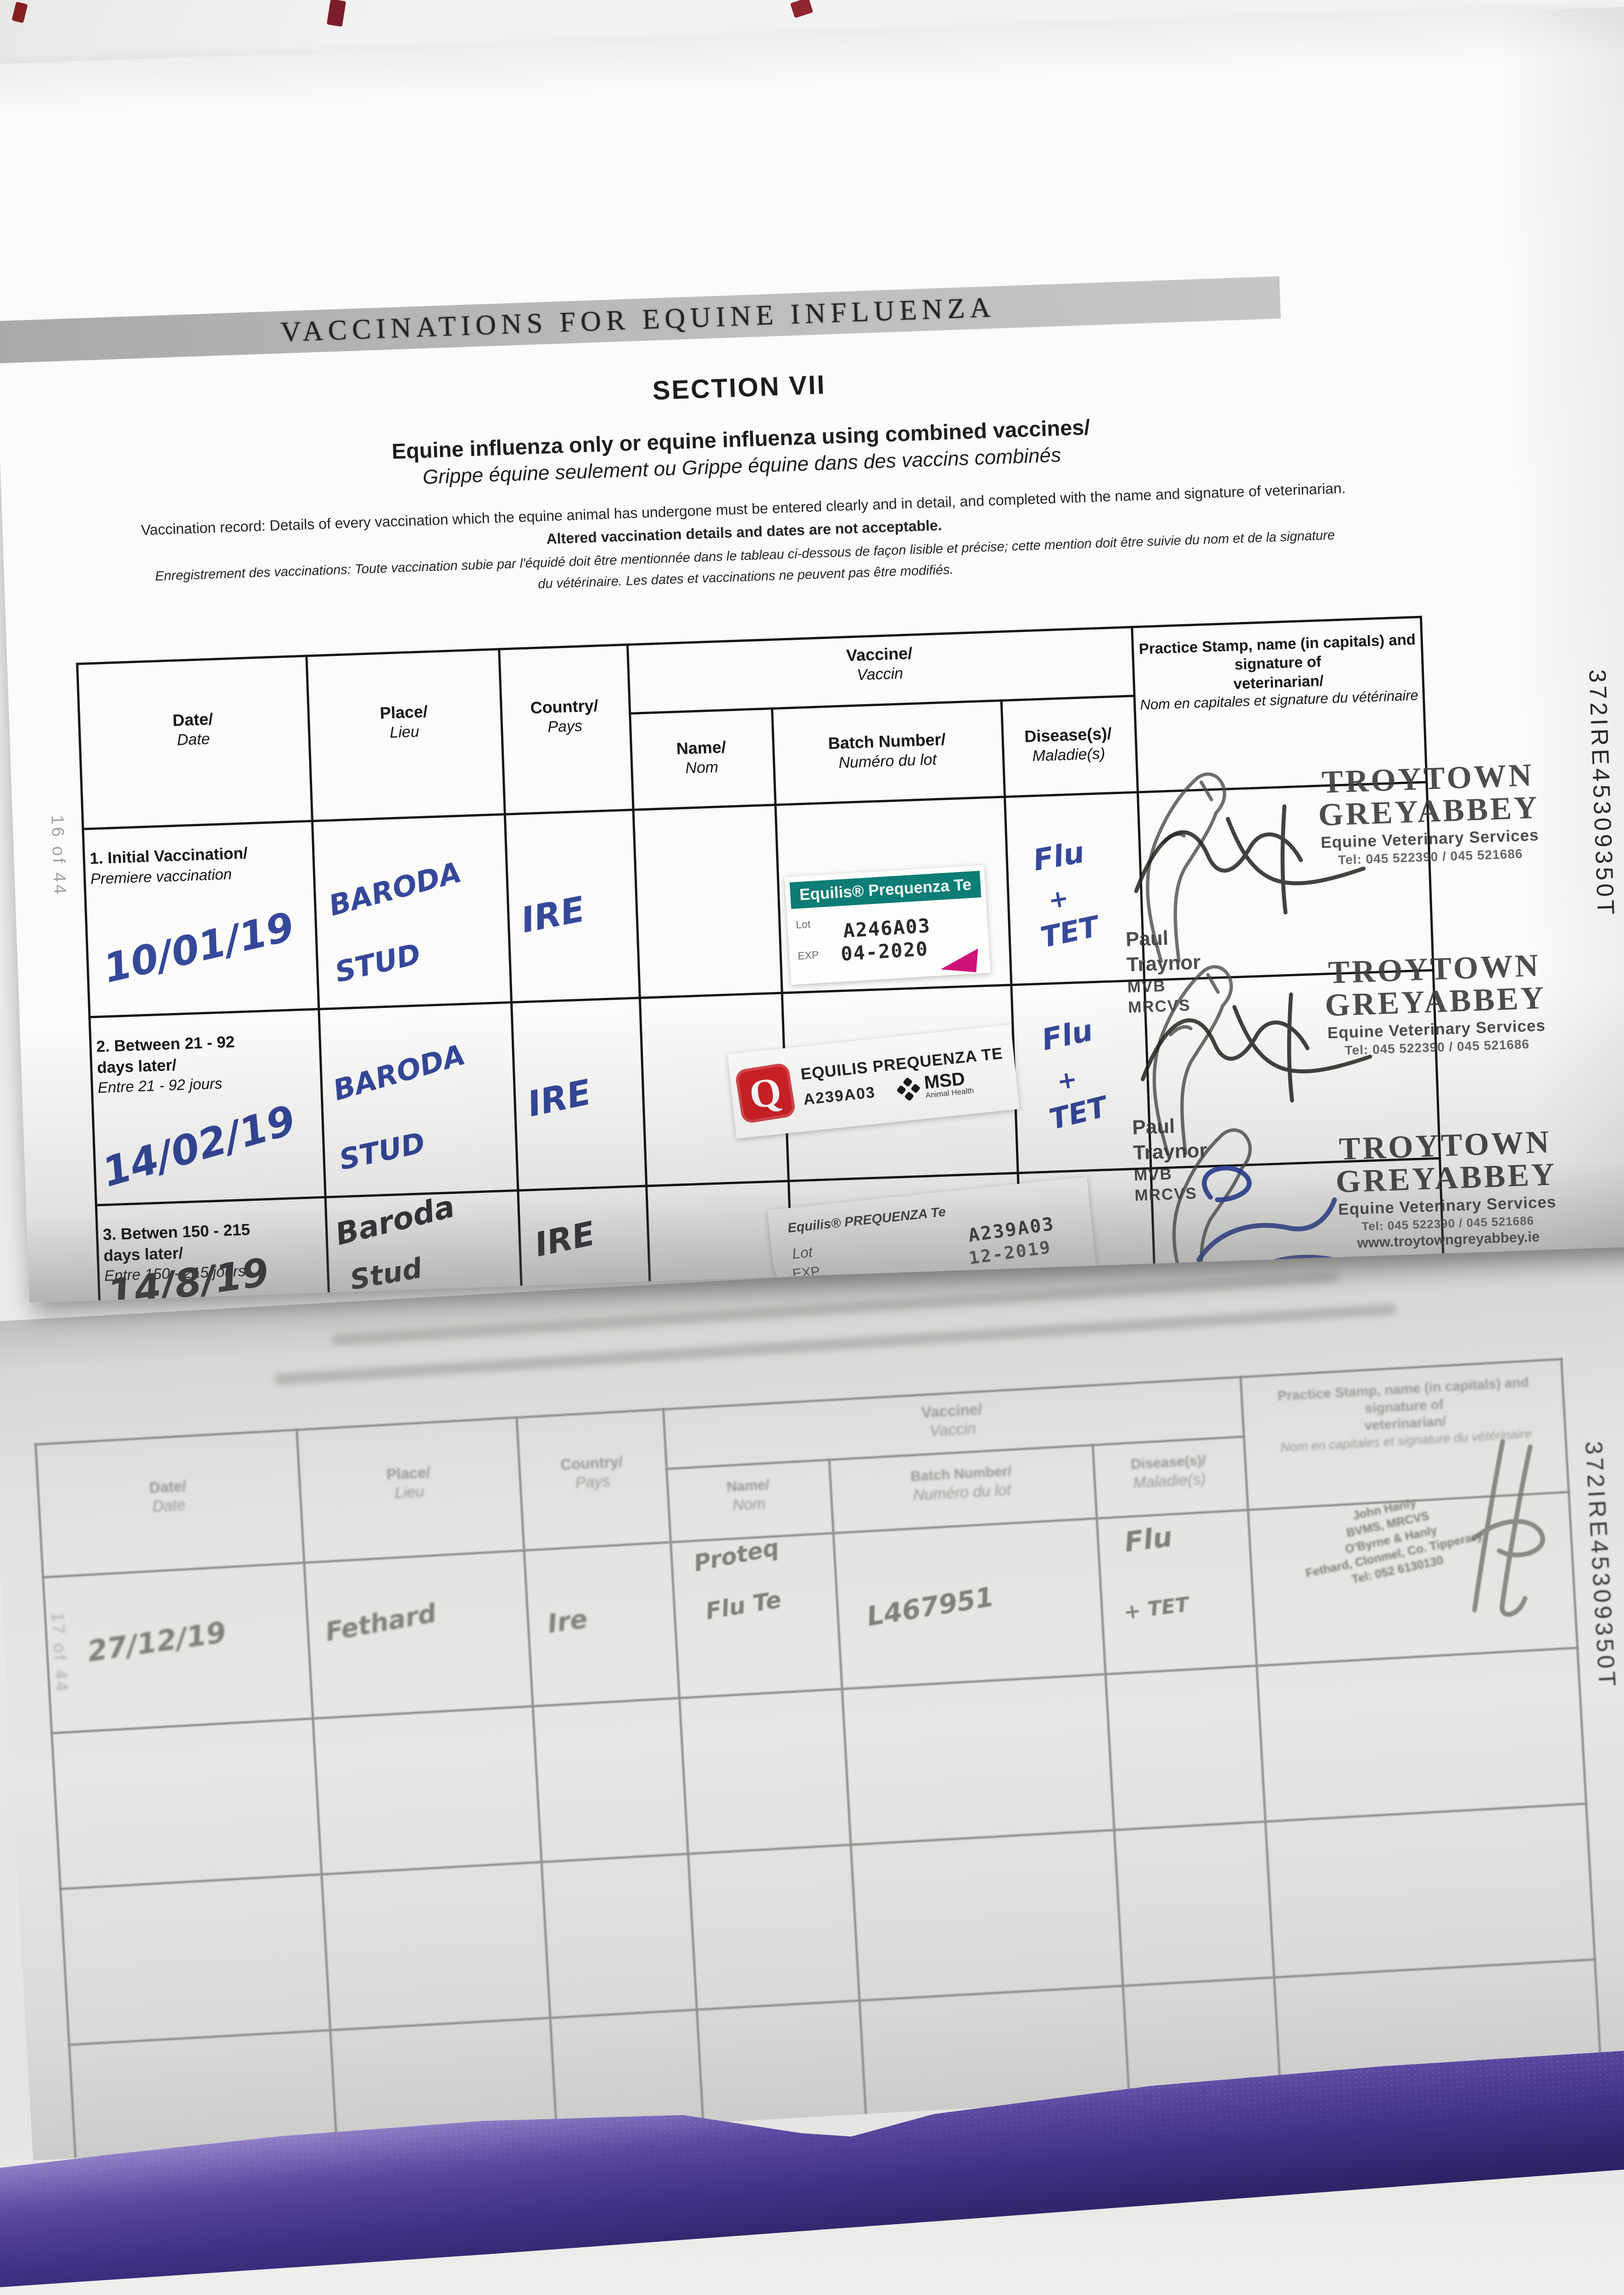 The height and width of the screenshot is (2295, 1624). I want to click on section-banner: VACCINATIONS FOR EQUINE INFLUENZA, so click(640, 320).